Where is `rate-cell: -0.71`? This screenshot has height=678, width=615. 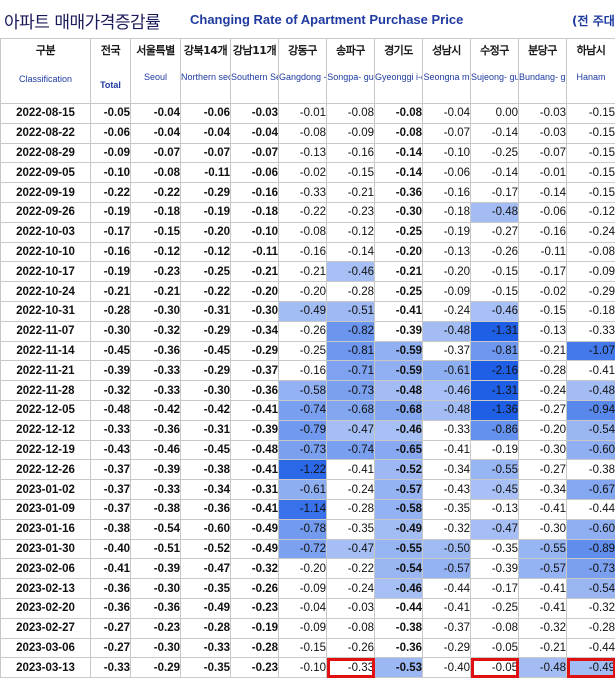
rate-cell: -0.71 is located at coordinates (351, 371).